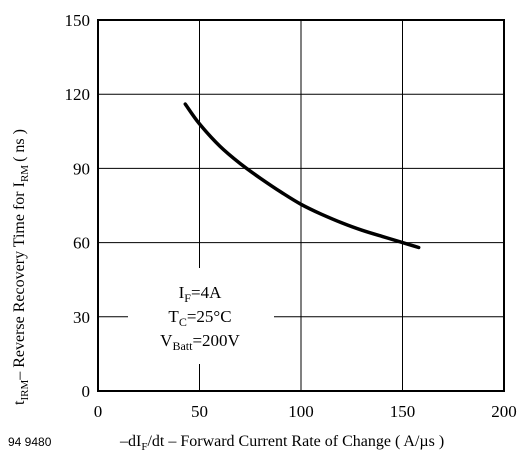  I want to click on annotation-box-bg, so click(201, 316).